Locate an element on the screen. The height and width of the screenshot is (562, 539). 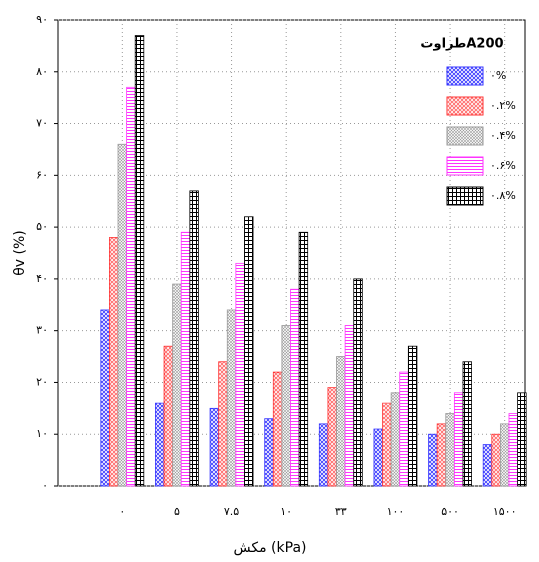
y-tick-label: ۱۰ is located at coordinates (42, 433).